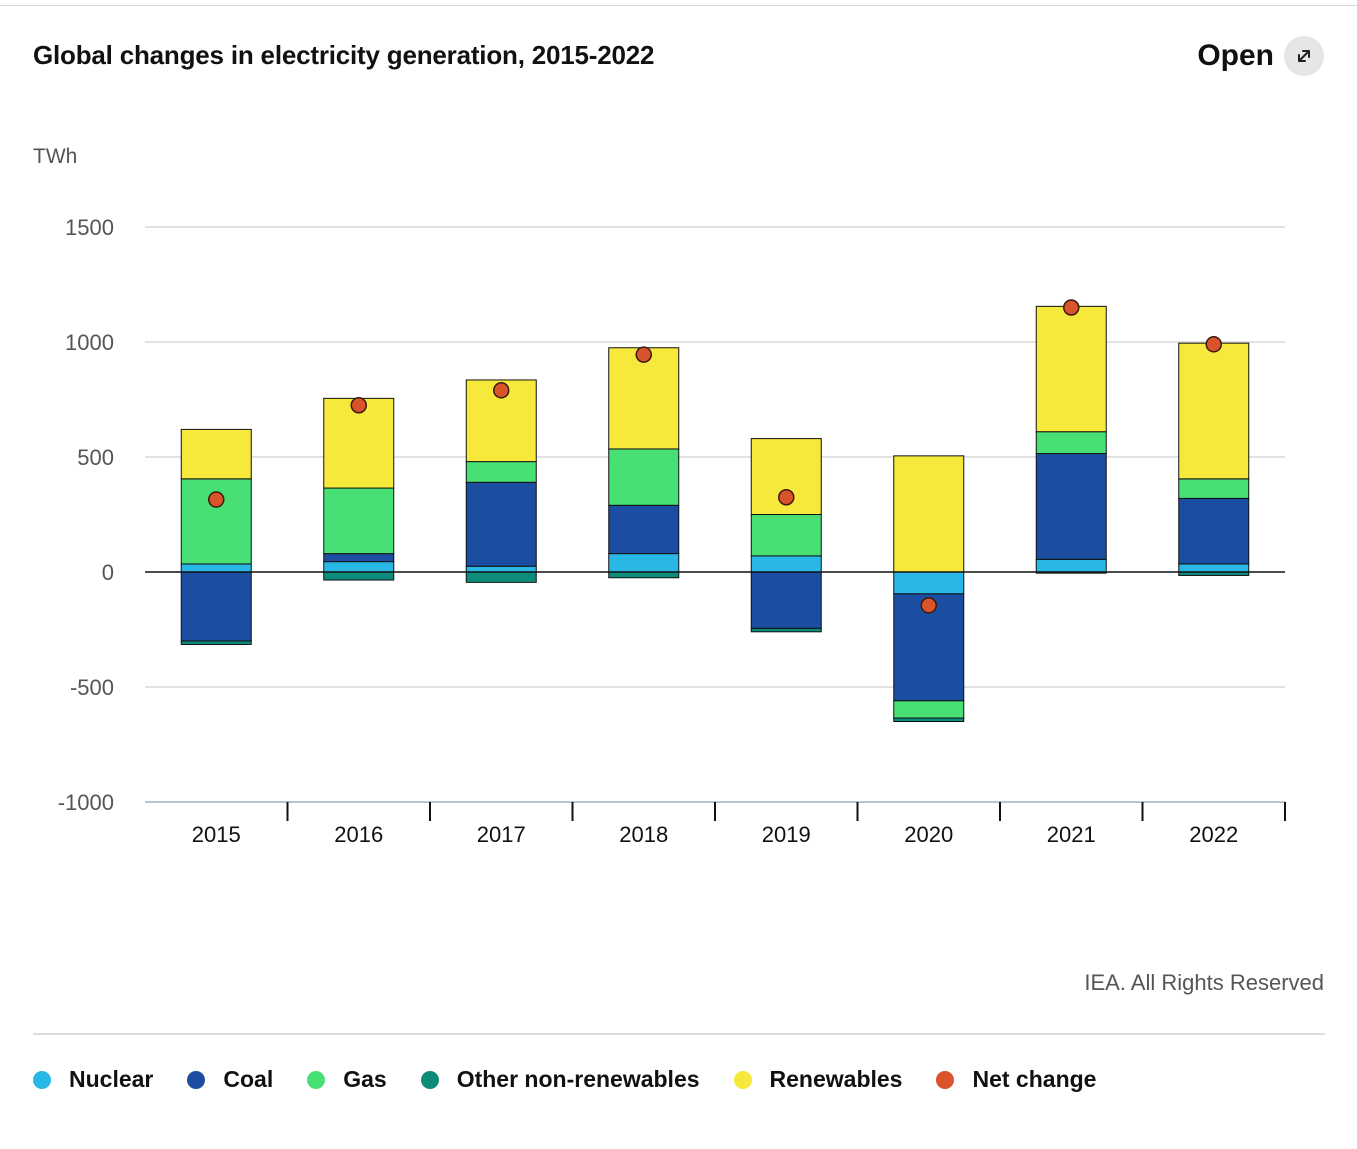  I want to click on y-tick-label: 1500, so click(89, 227).